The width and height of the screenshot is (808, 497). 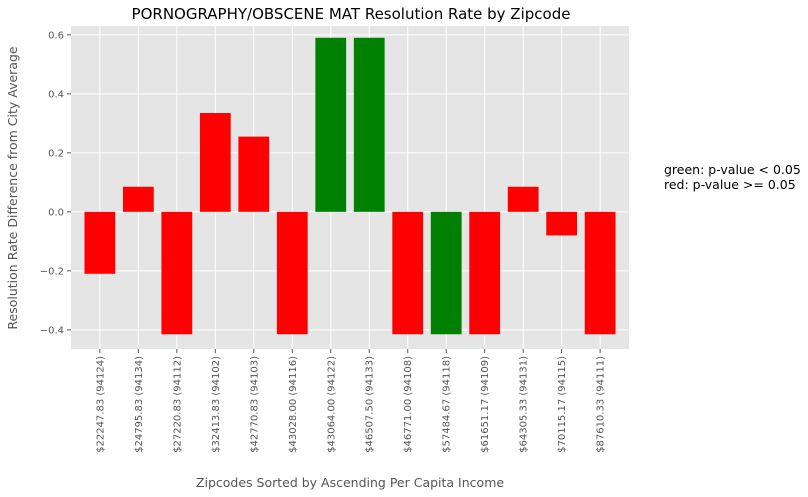 I want to click on x-tick-label: $24795.83 (94134), so click(x=139, y=404).